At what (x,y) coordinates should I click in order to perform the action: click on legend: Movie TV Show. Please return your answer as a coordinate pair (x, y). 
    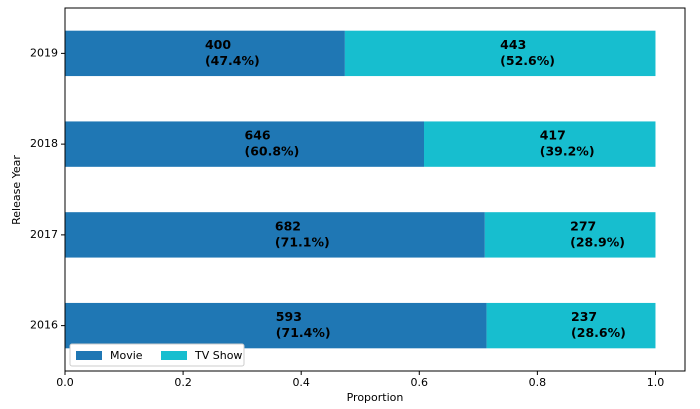
    Looking at the image, I should click on (157, 355).